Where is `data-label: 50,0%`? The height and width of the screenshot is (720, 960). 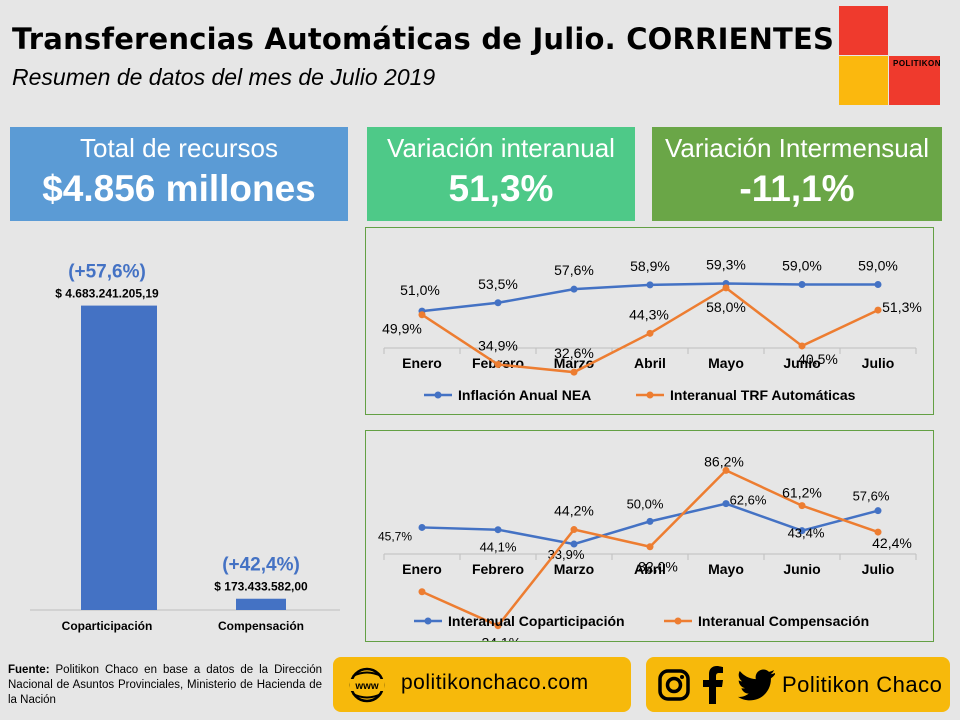
data-label: 50,0% is located at coordinates (645, 503).